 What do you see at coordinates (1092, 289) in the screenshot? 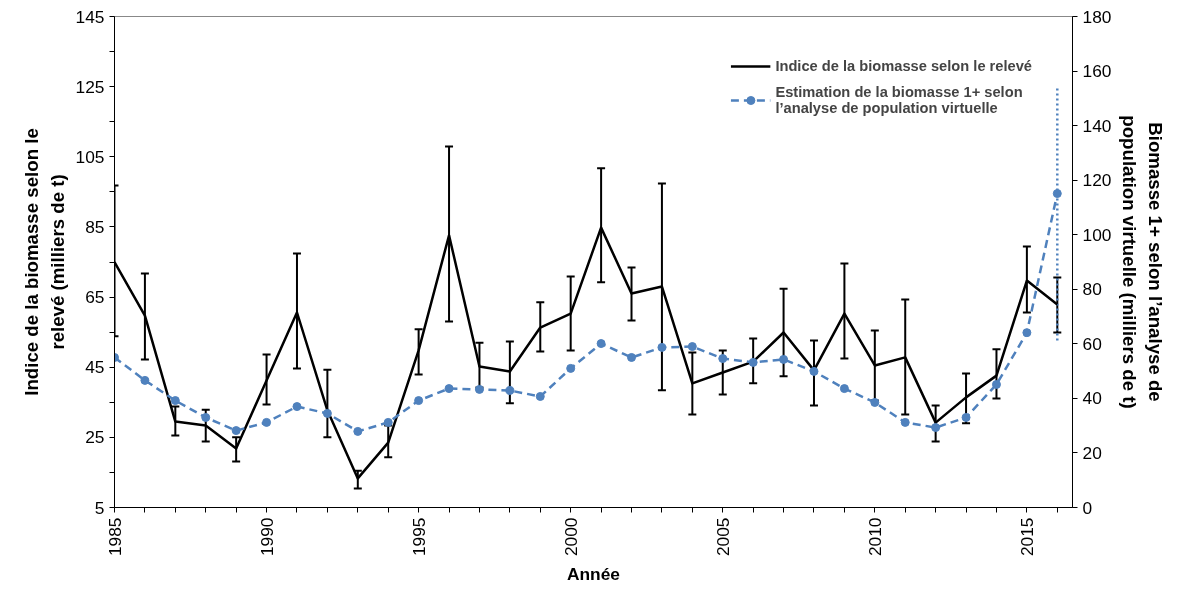
I see `y2-tick-label: 80` at bounding box center [1092, 289].